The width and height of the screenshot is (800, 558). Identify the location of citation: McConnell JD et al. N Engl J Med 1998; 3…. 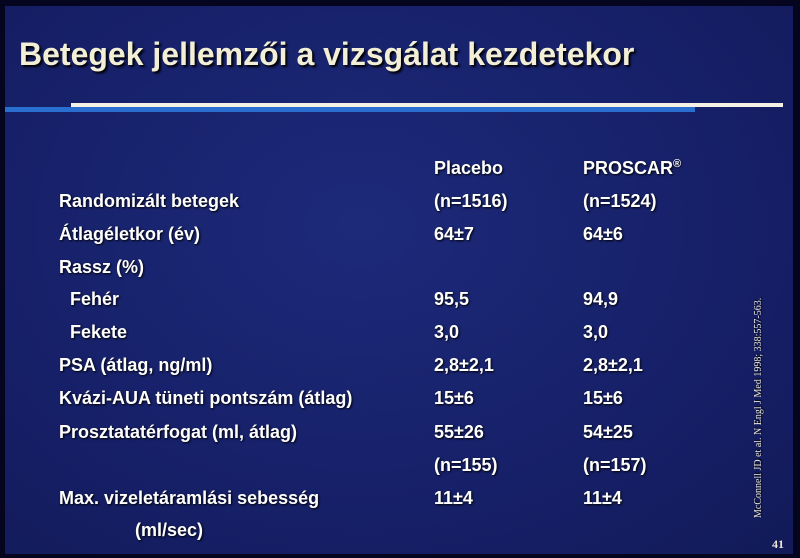
(758, 407).